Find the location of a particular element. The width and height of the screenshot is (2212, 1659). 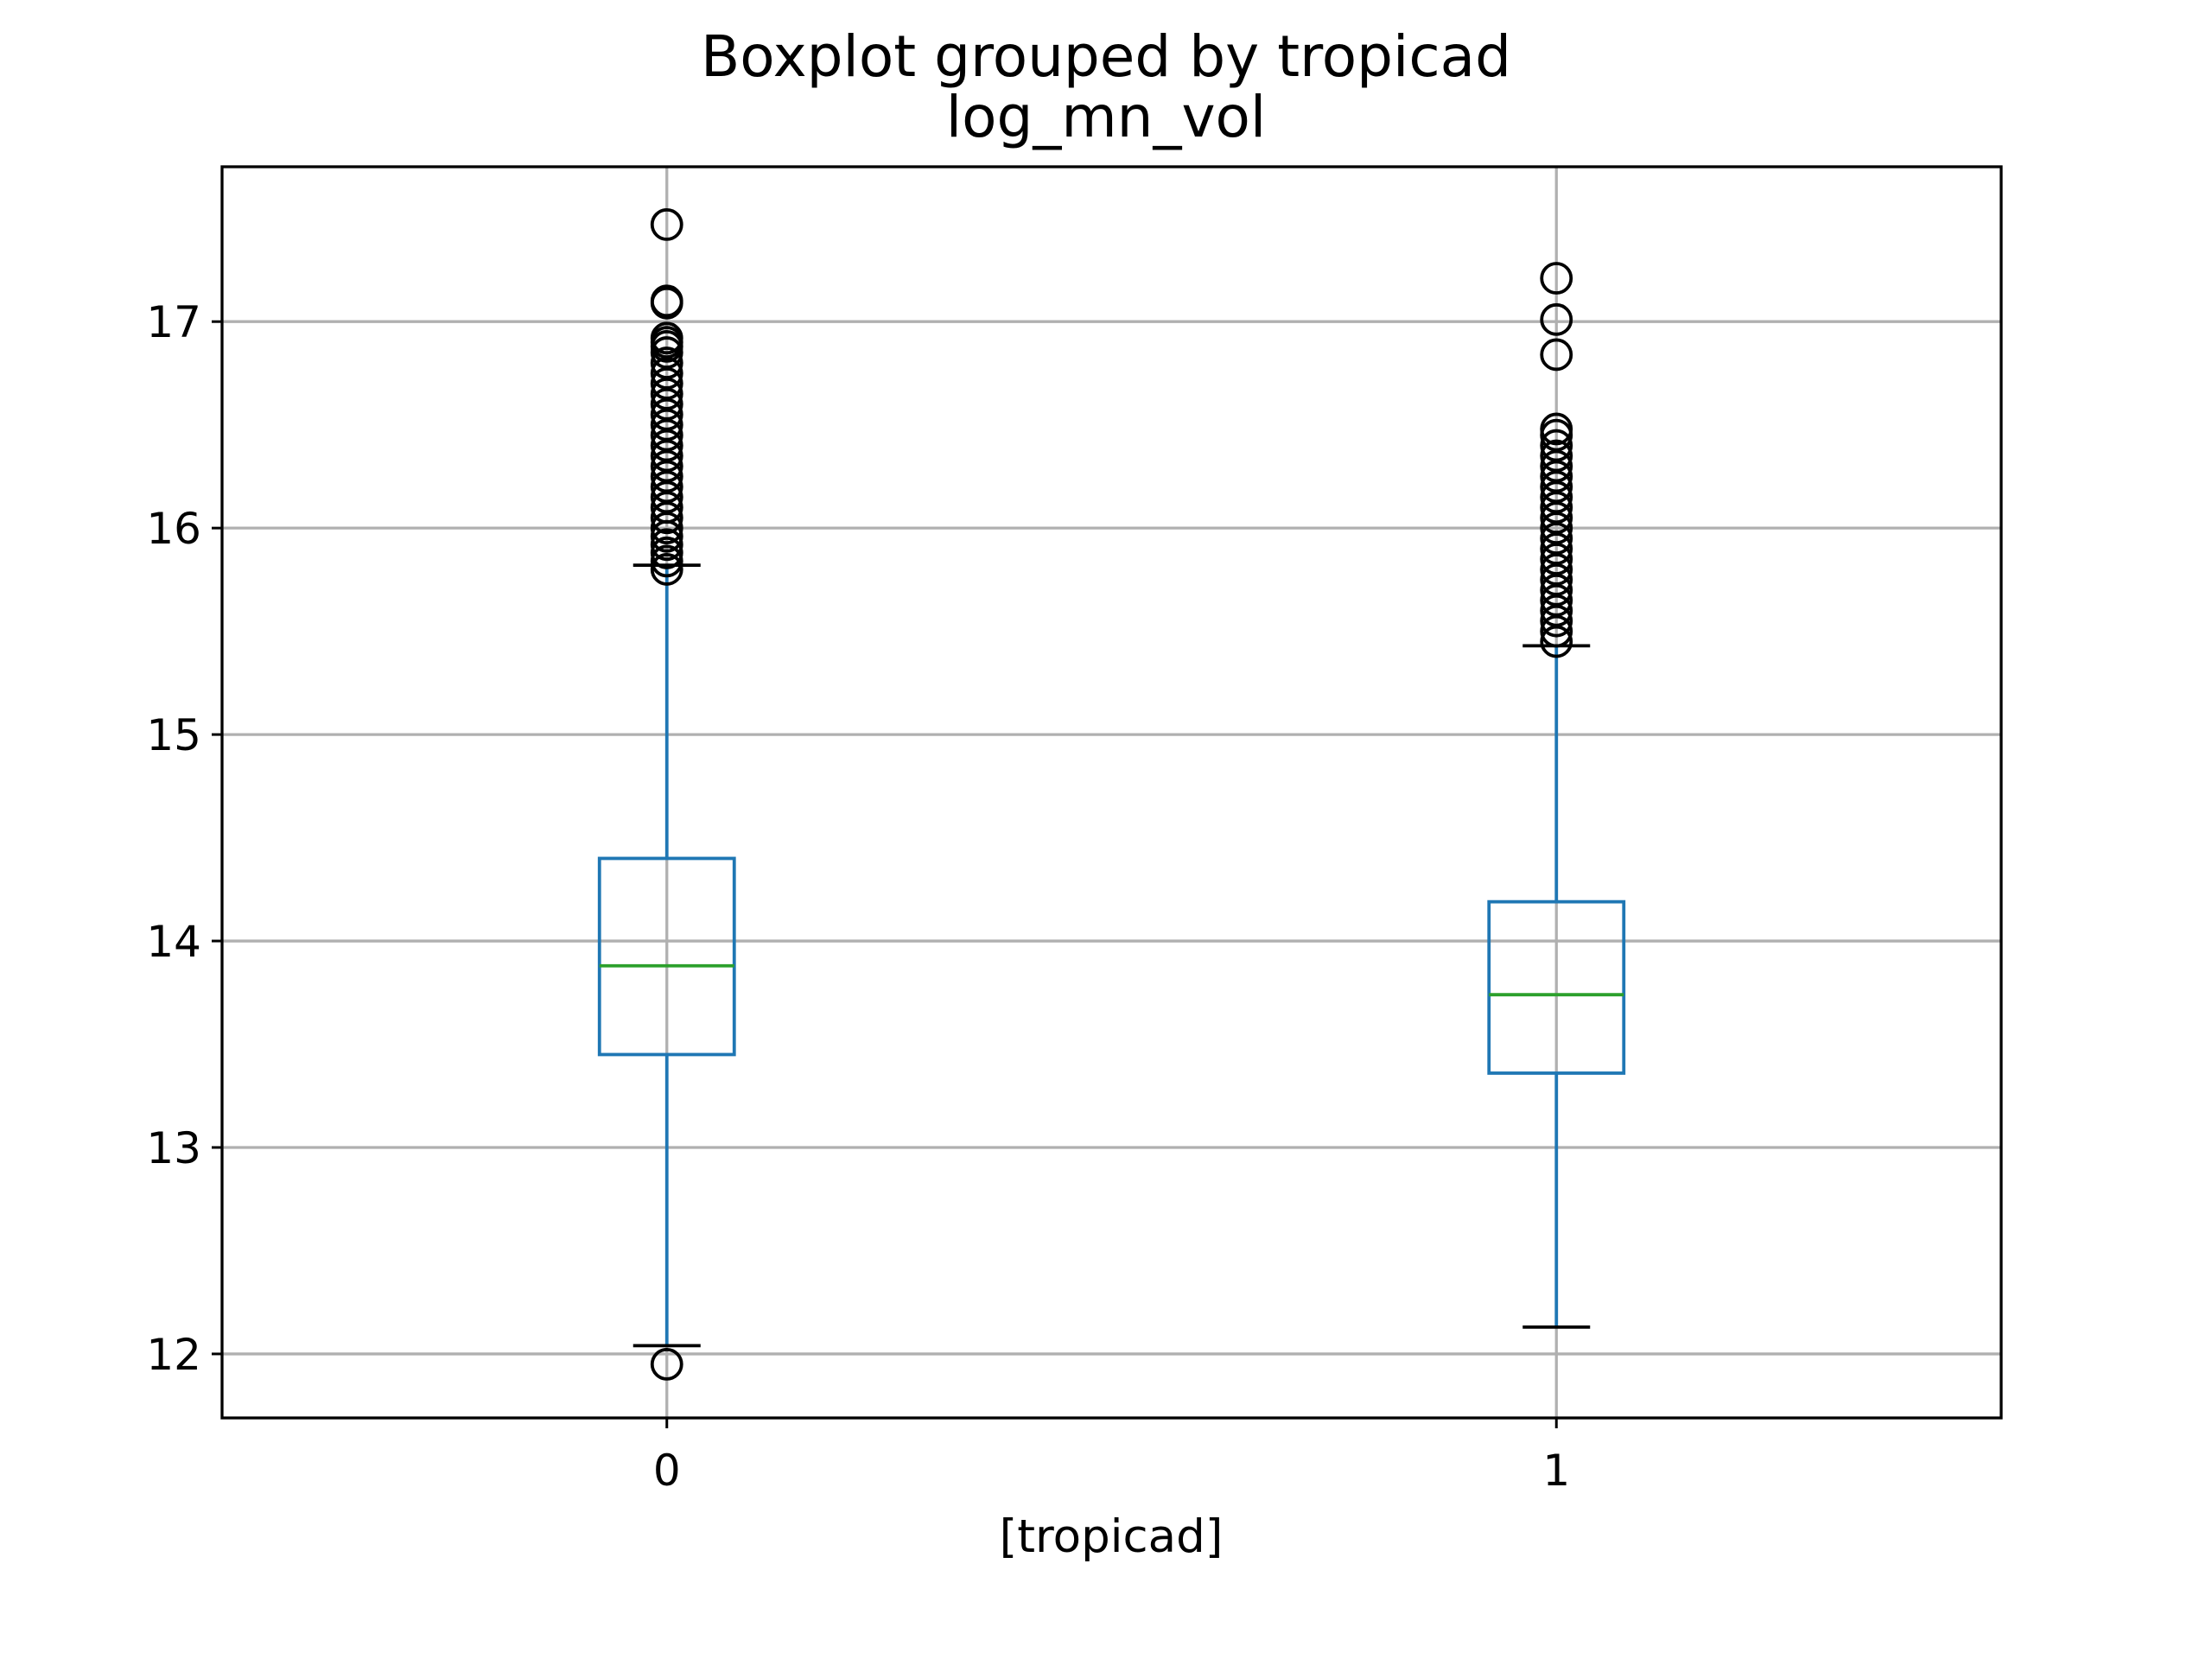

y-tick-label: 14 is located at coordinates (173, 942).